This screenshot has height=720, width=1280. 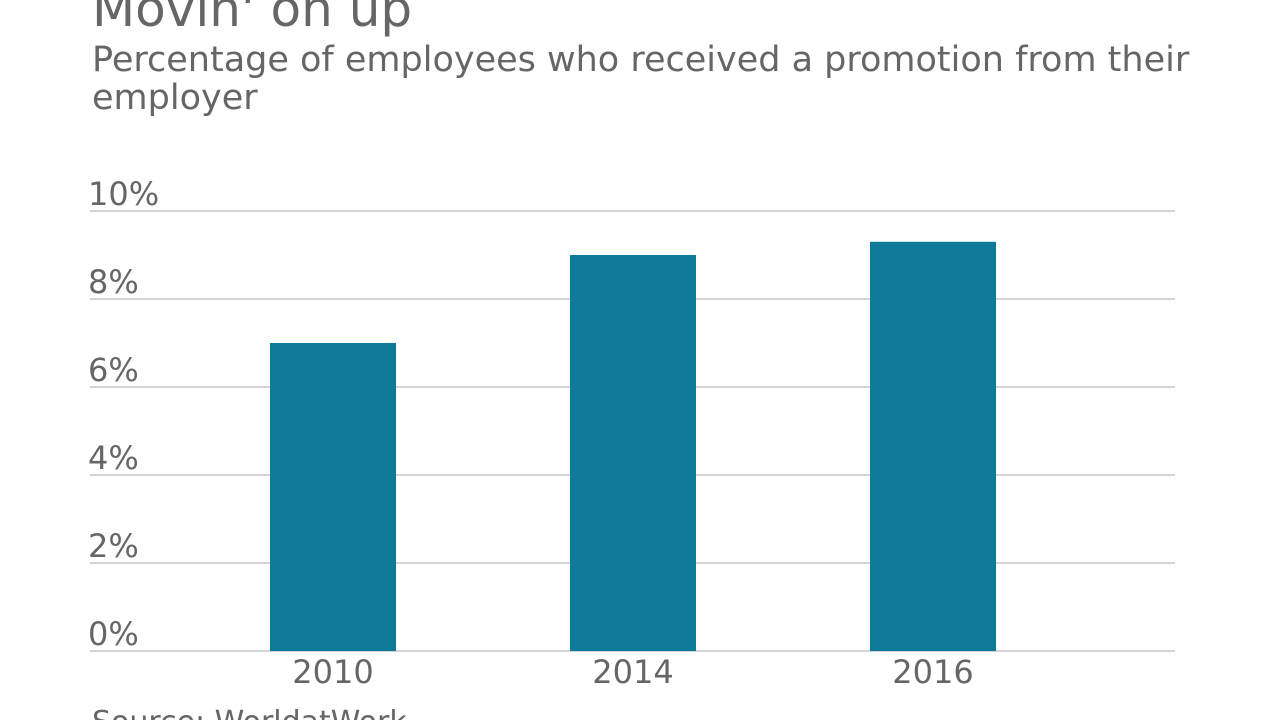 What do you see at coordinates (113, 282) in the screenshot?
I see `y-tick-label: 8%` at bounding box center [113, 282].